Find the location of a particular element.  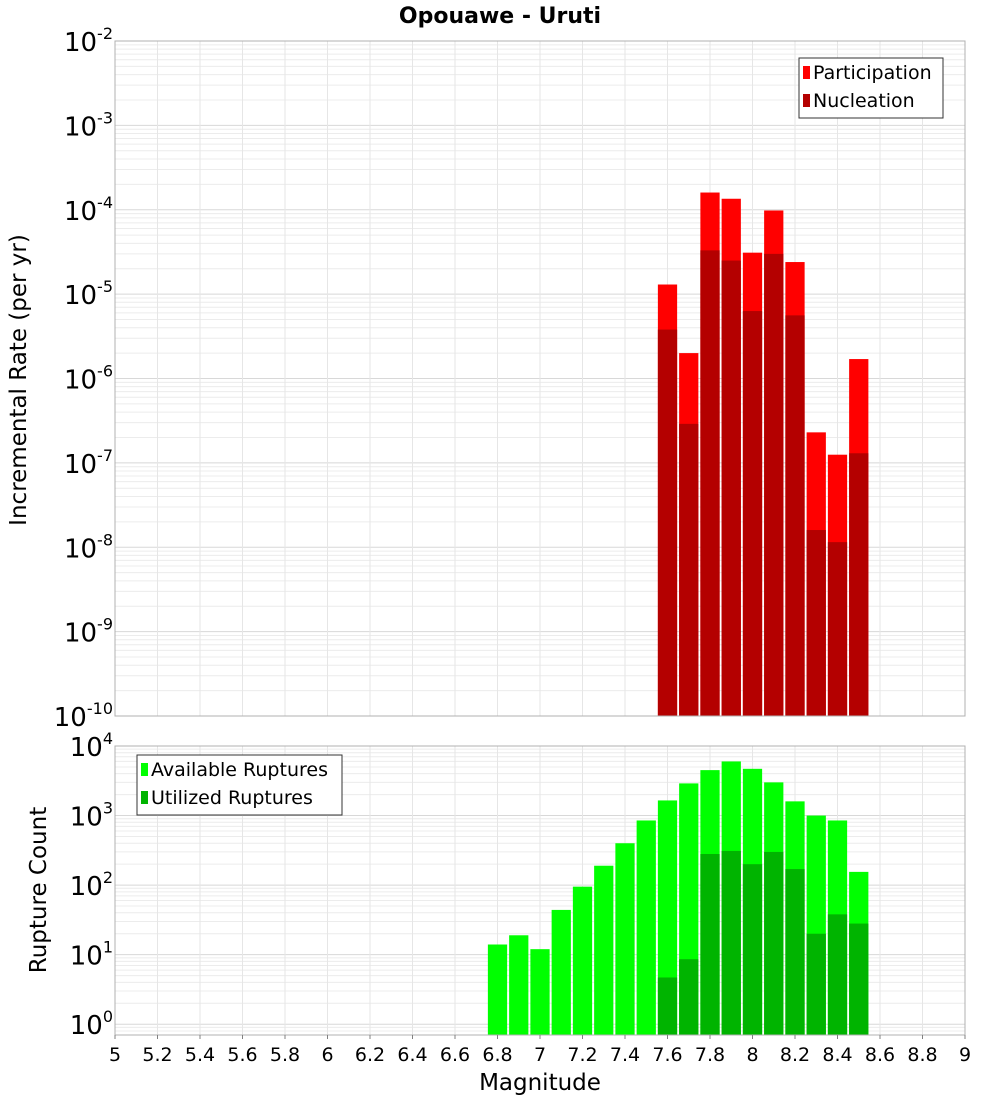

x-tick-label: 8.2 is located at coordinates (795, 1055).